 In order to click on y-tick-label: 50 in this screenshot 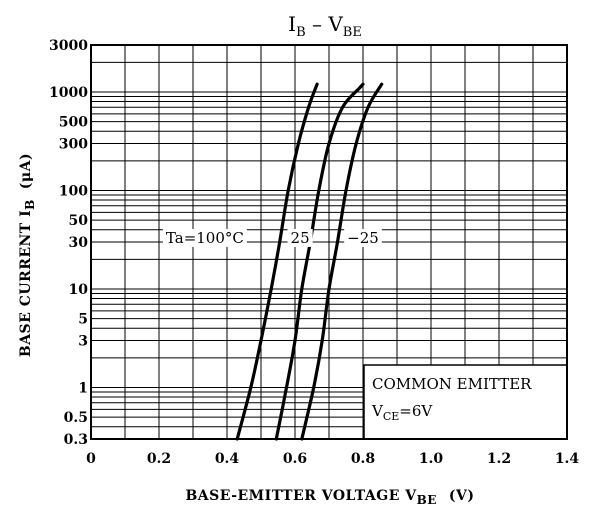, I will do `click(79, 221)`.